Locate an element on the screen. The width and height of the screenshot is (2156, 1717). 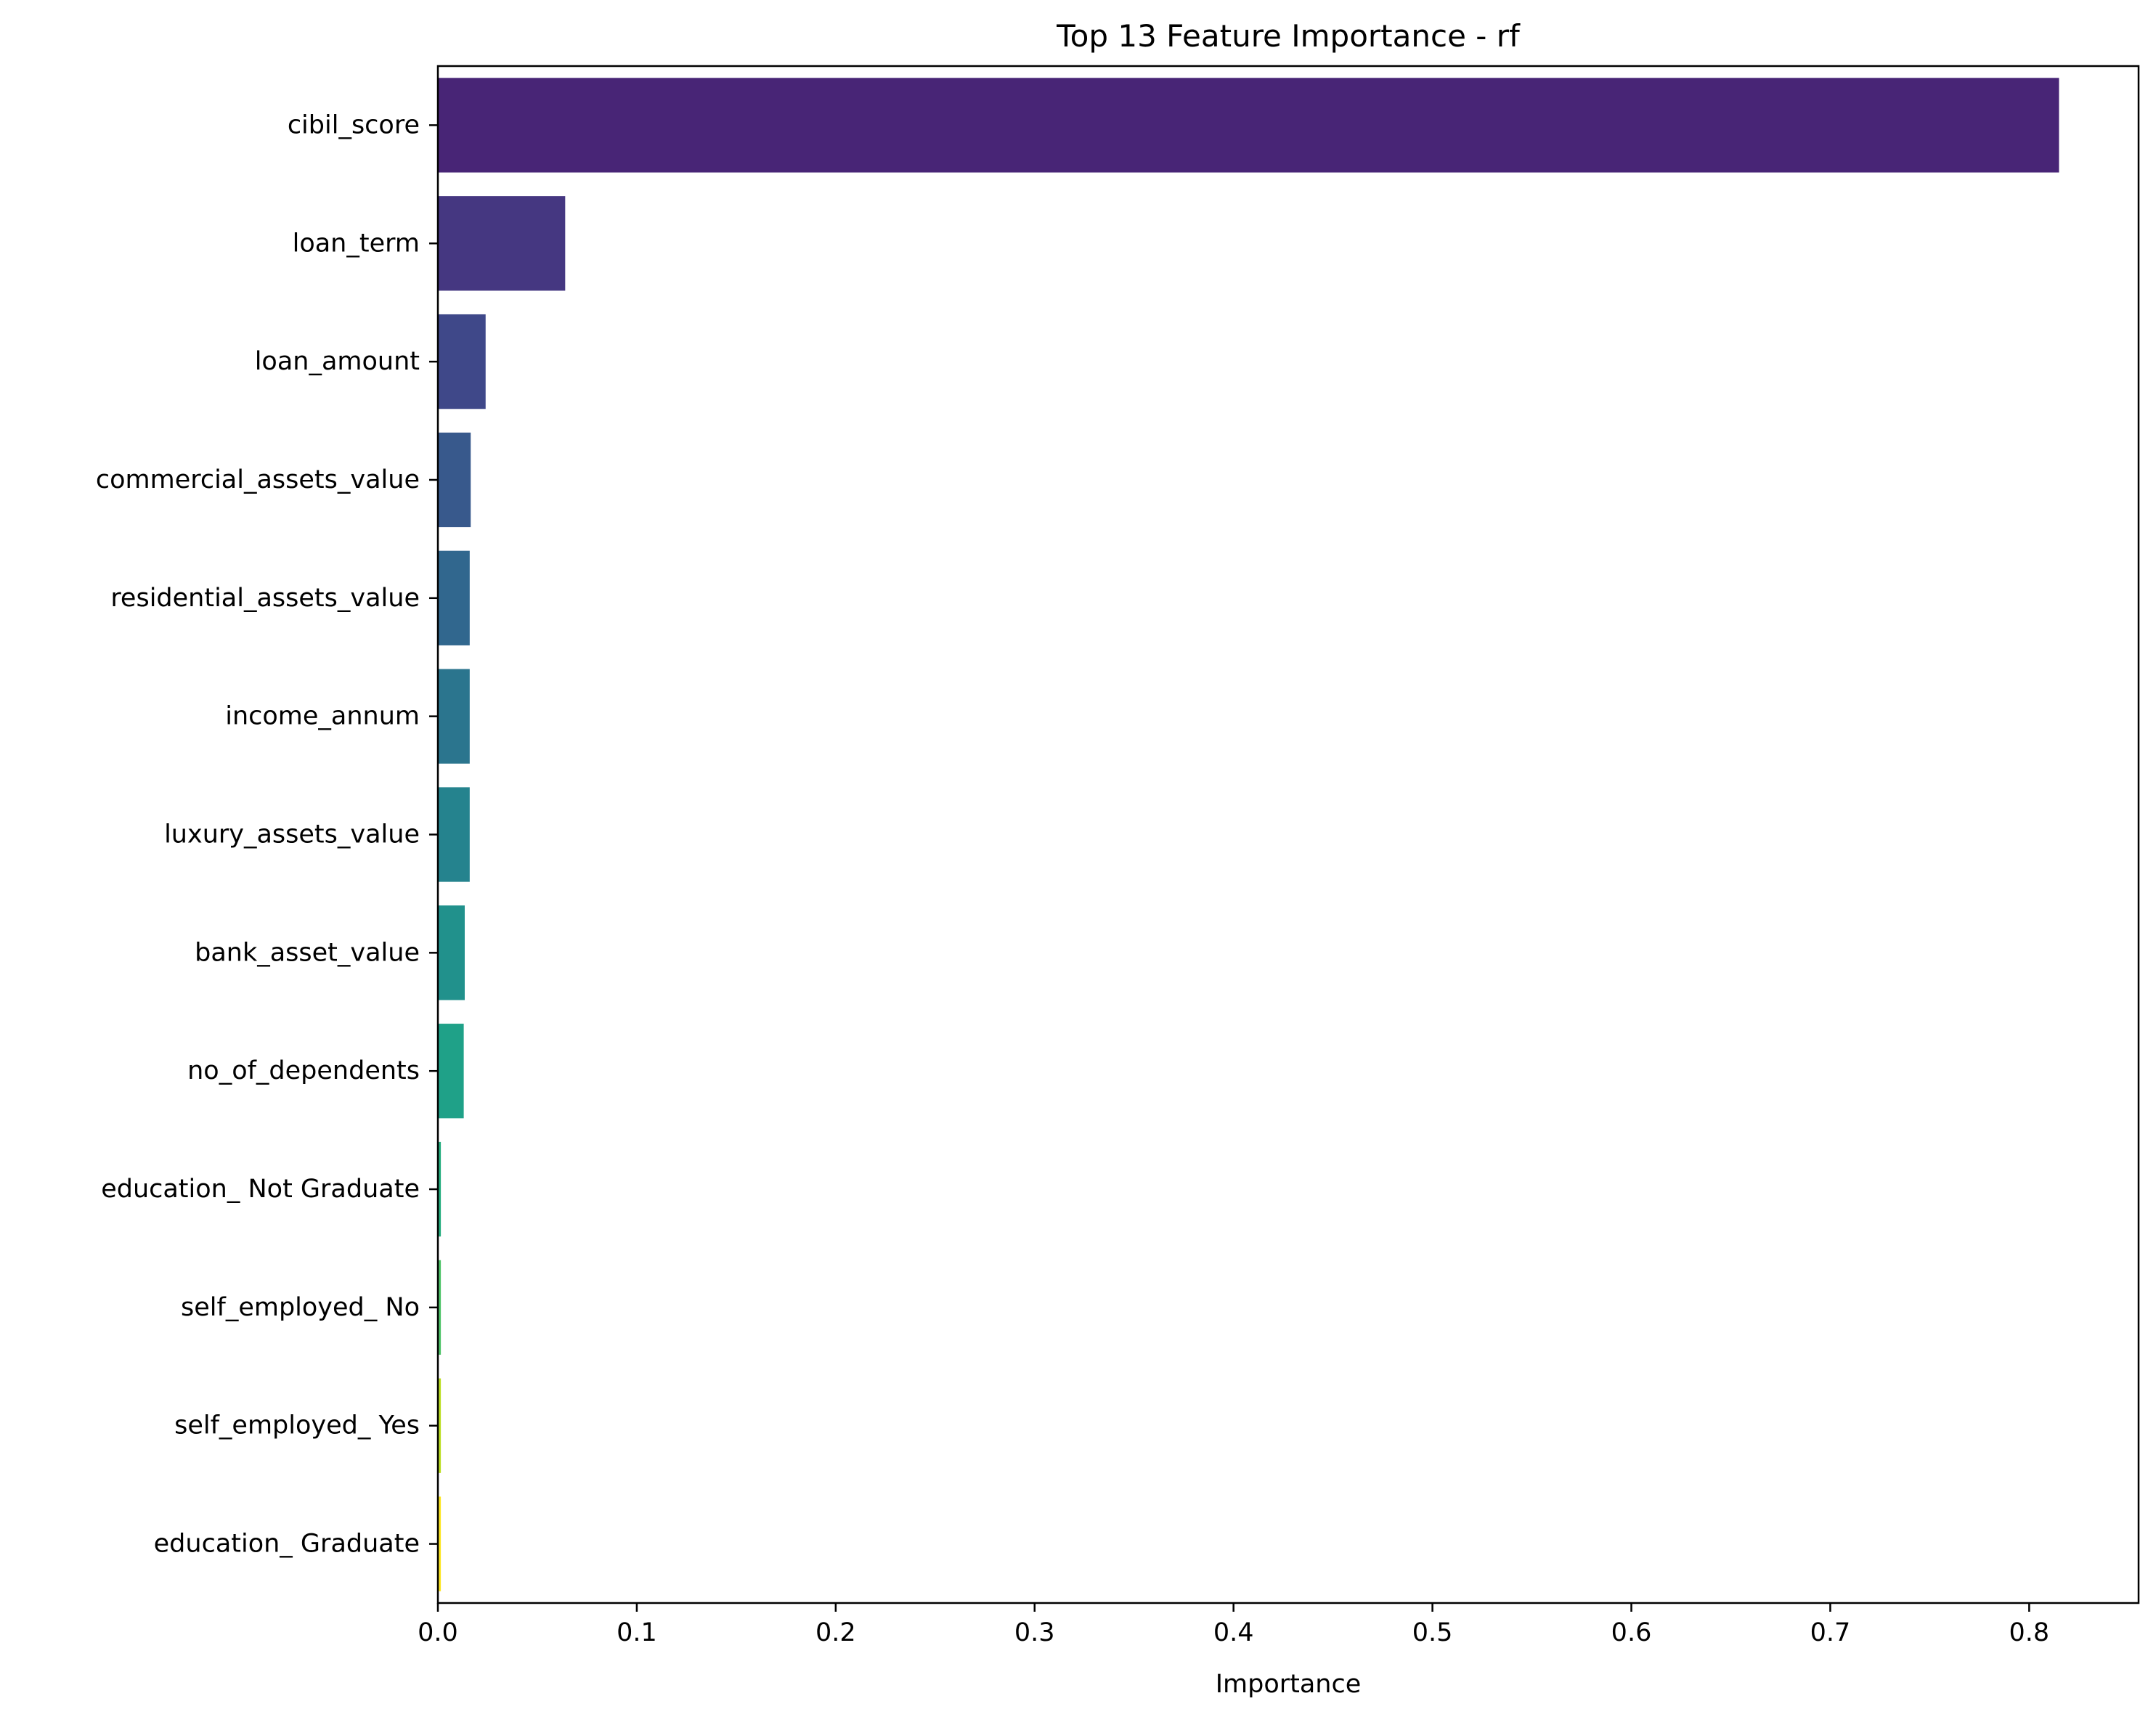
y-tick-label: self_employed_ Yes is located at coordinates (297, 1425).